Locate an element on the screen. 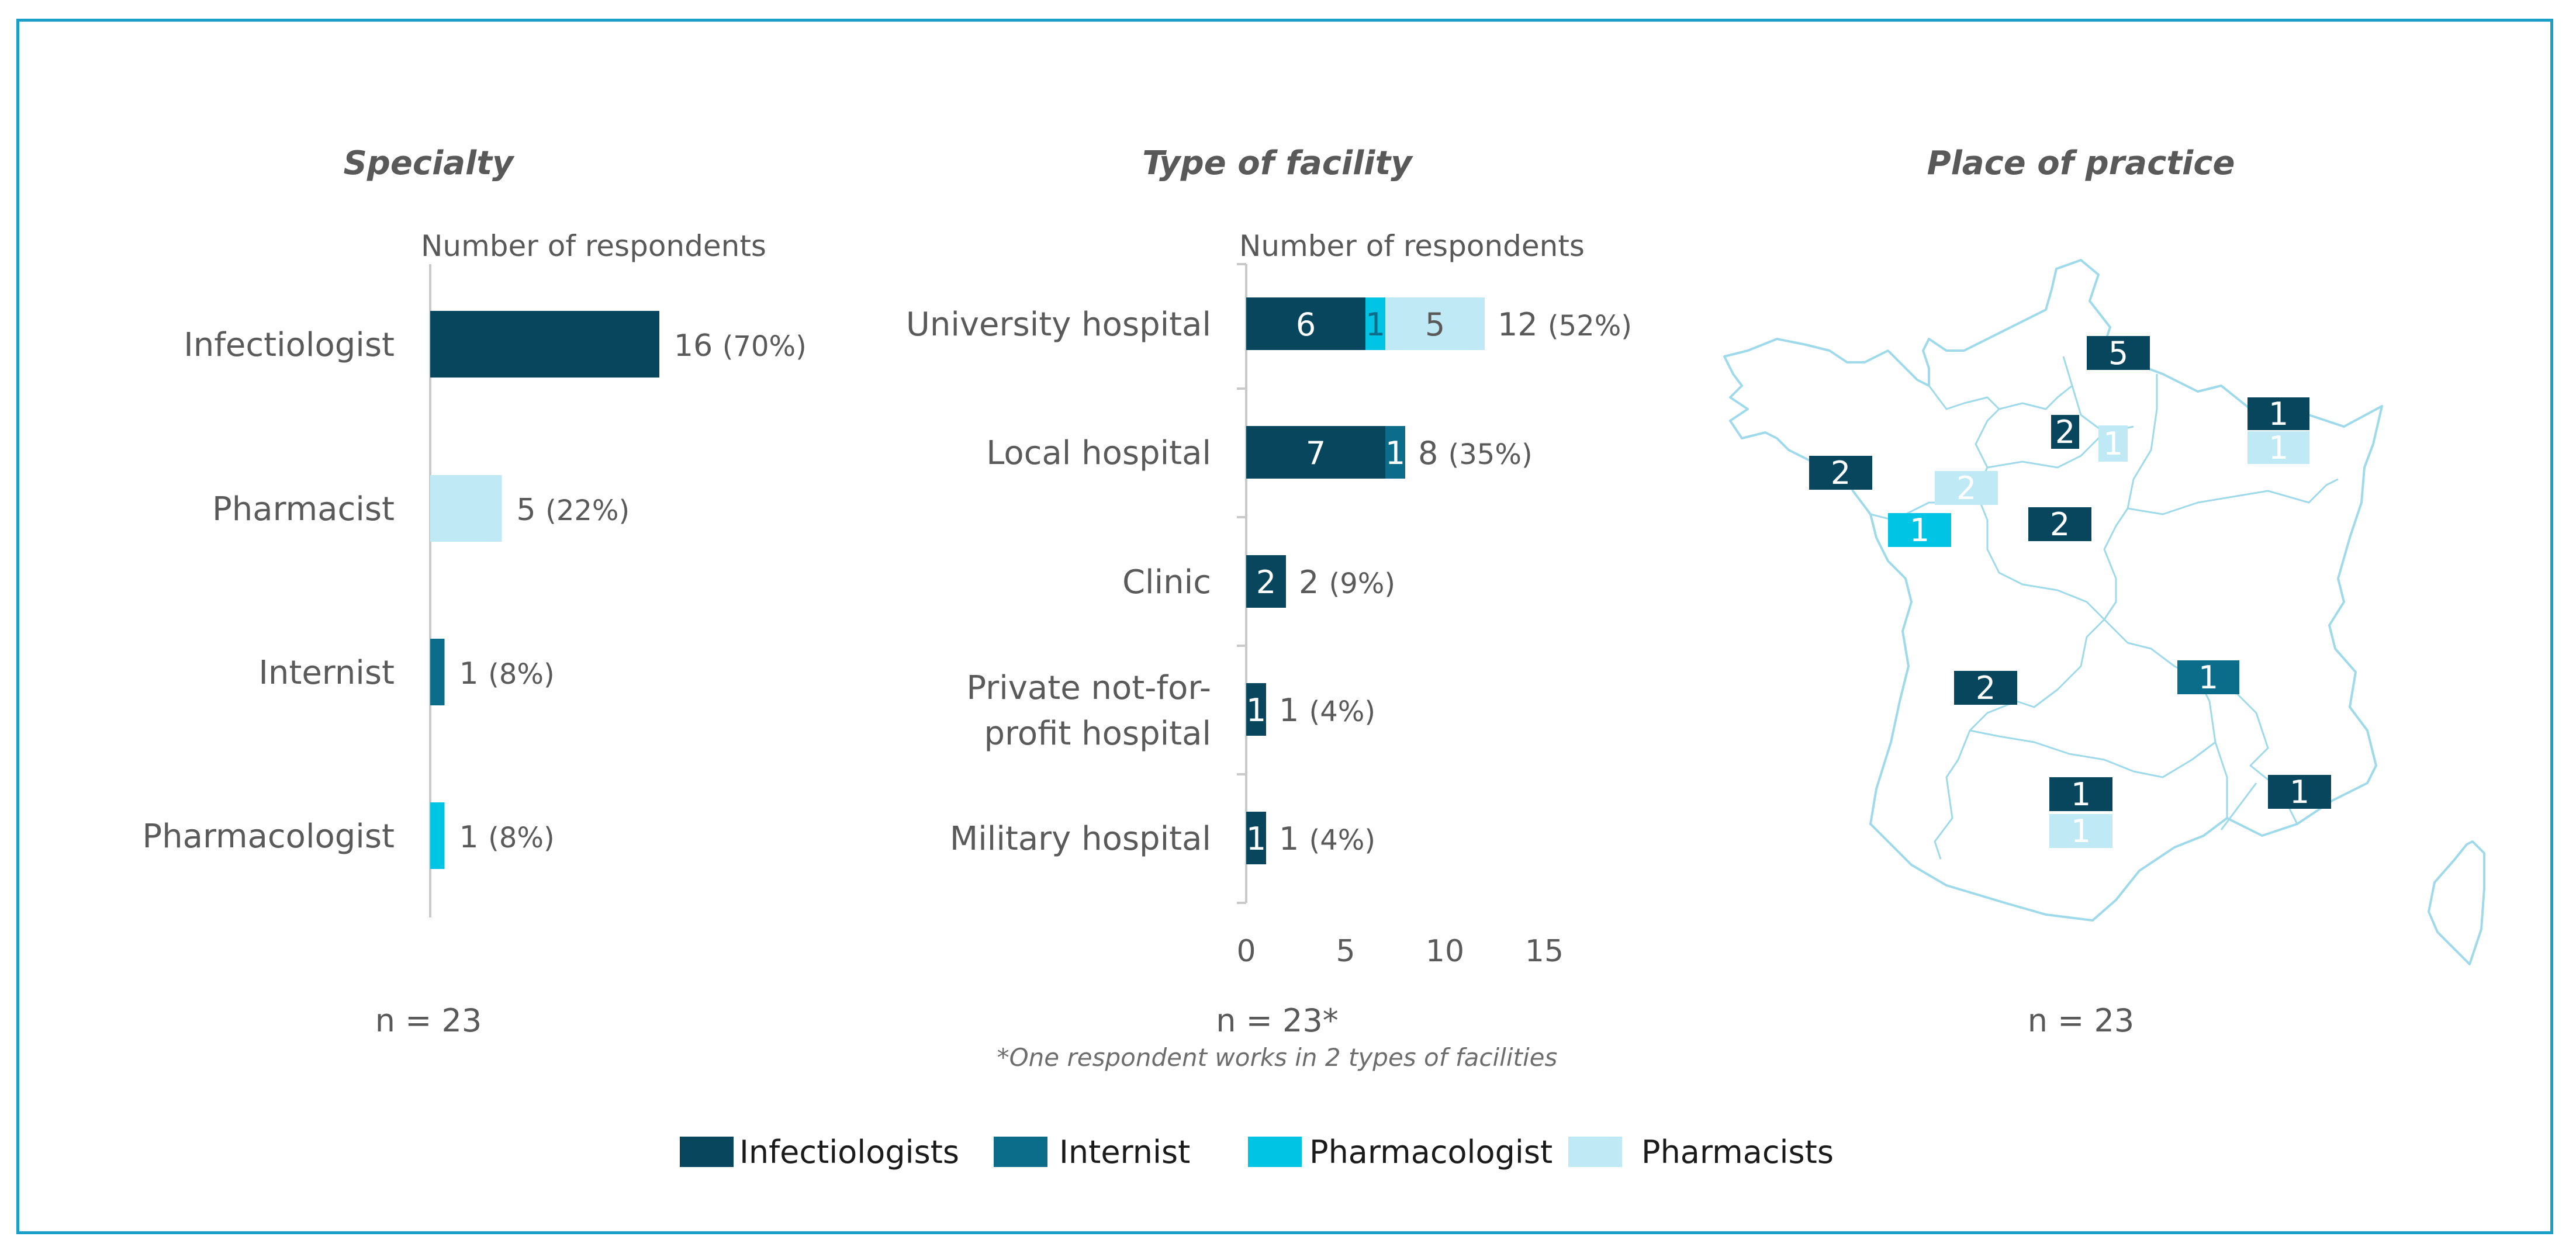  specialty-xlabel: Number of respondents is located at coordinates (593, 246).